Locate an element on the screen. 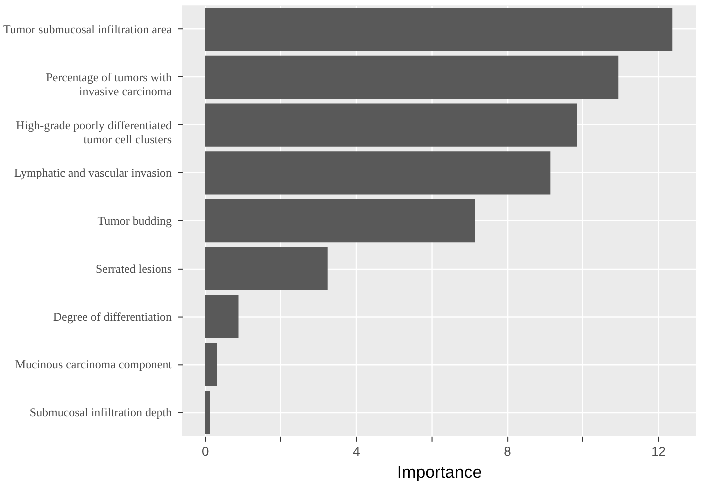 Image resolution: width=706 pixels, height=494 pixels. x-tick-label: 4 is located at coordinates (356, 451).